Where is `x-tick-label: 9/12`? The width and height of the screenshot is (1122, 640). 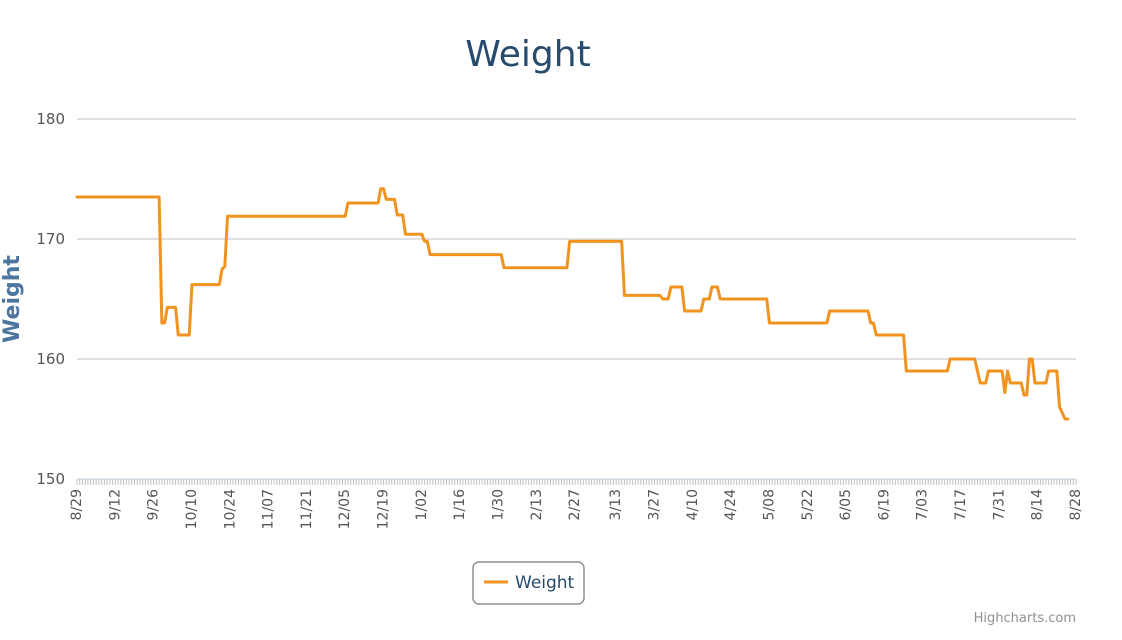
x-tick-label: 9/12 is located at coordinates (115, 504).